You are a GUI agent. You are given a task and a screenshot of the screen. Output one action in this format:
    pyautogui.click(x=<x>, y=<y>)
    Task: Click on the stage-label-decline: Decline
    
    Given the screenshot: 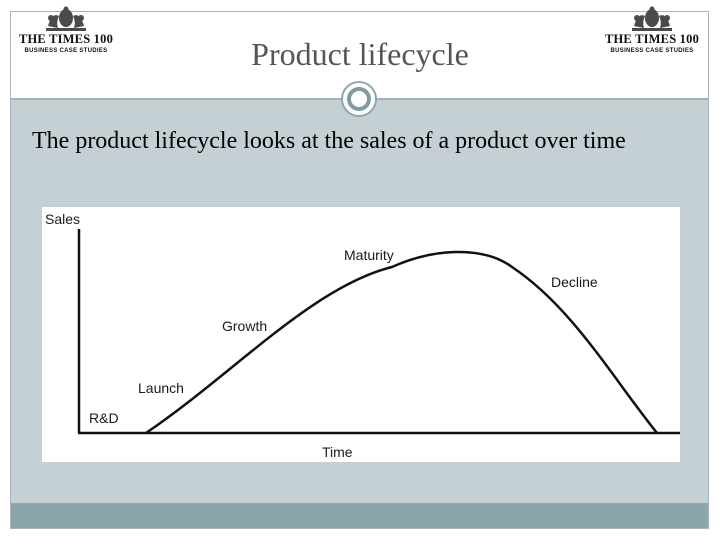 What is the action you would take?
    pyautogui.click(x=574, y=282)
    